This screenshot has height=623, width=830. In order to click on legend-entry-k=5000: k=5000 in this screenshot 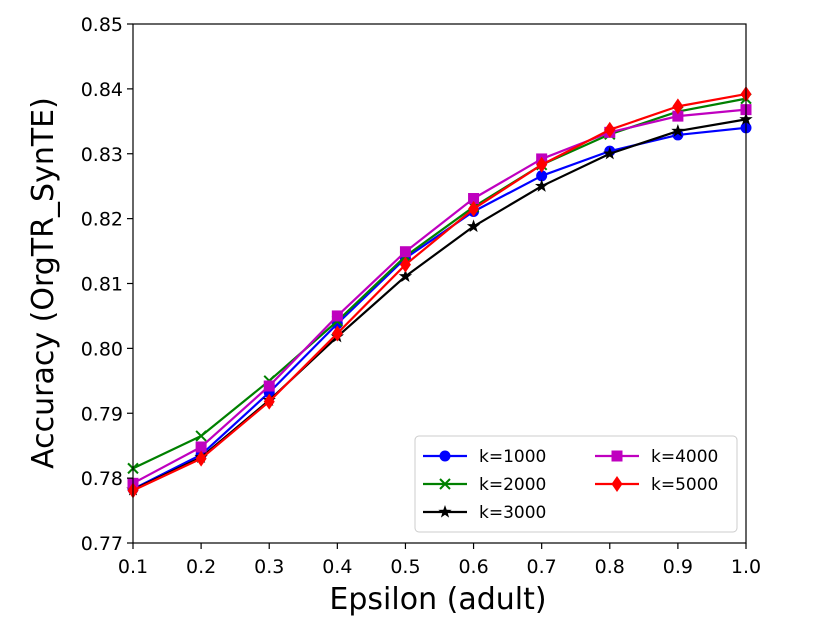, I will do `click(656, 485)`.